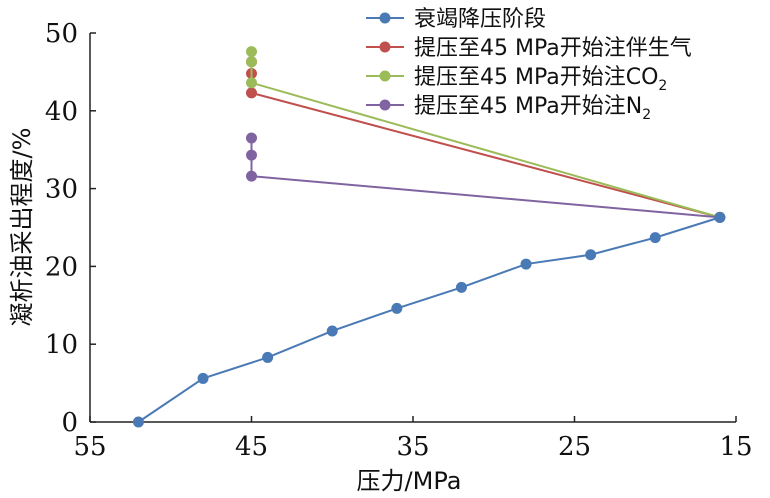 This screenshot has height=498, width=770. I want to click on y-tick-label: 0, so click(69, 423).